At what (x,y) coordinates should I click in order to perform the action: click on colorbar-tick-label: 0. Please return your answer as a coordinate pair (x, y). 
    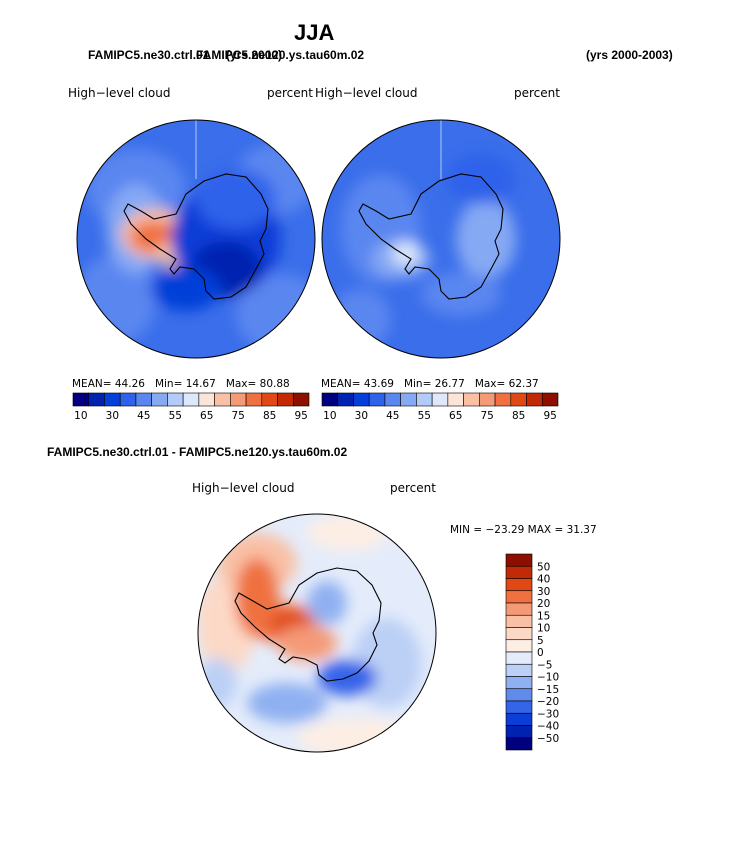
    Looking at the image, I should click on (540, 653).